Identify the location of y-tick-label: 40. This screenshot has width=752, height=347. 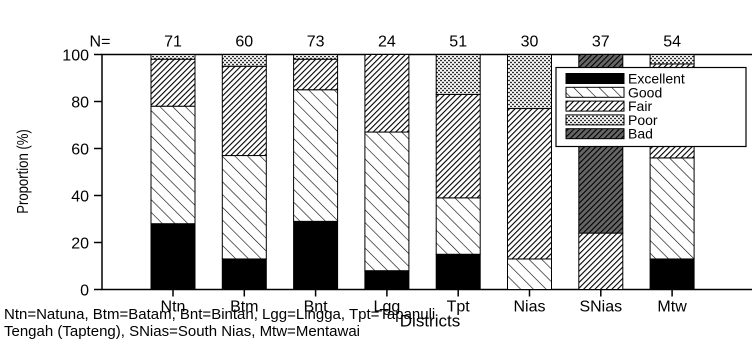
(80, 197).